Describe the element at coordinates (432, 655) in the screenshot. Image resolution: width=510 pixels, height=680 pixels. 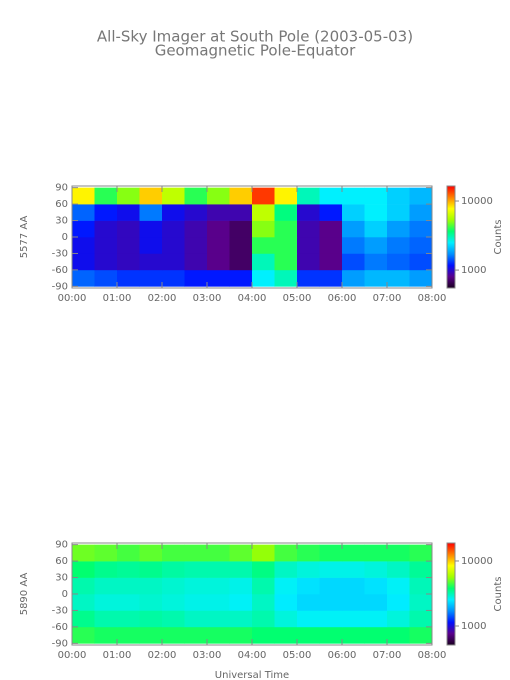
I see `x-tick-label: 08:00` at that location.